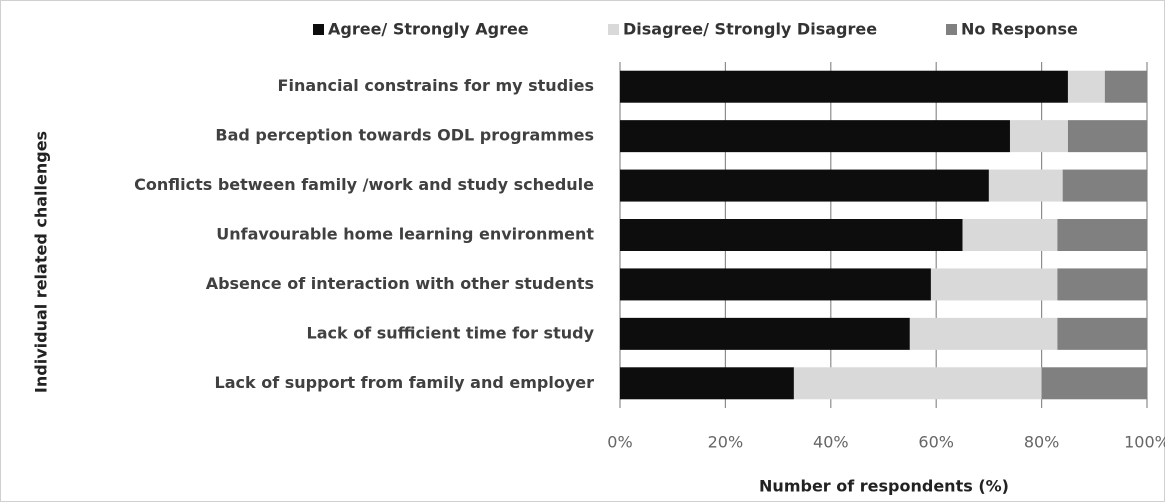 The width and height of the screenshot is (1165, 502). Describe the element at coordinates (404, 135) in the screenshot. I see `category-label: Bad perception towards ODL programmes` at that location.